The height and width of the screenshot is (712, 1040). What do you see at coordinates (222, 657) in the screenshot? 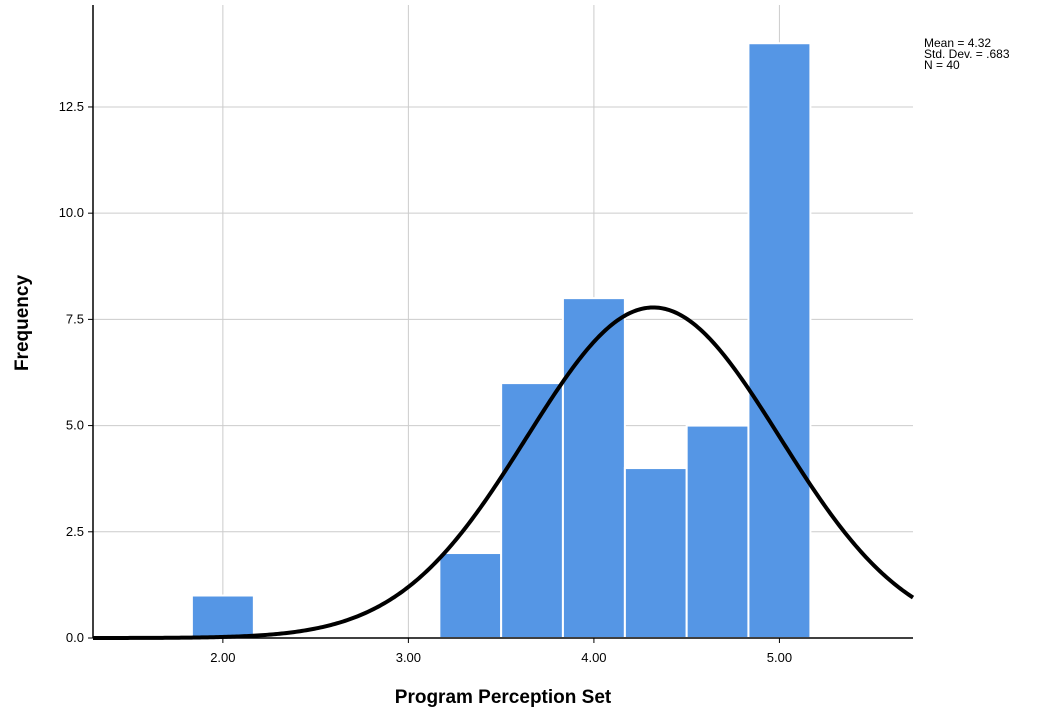
I see `x-tick-label: 2.00` at bounding box center [222, 657].